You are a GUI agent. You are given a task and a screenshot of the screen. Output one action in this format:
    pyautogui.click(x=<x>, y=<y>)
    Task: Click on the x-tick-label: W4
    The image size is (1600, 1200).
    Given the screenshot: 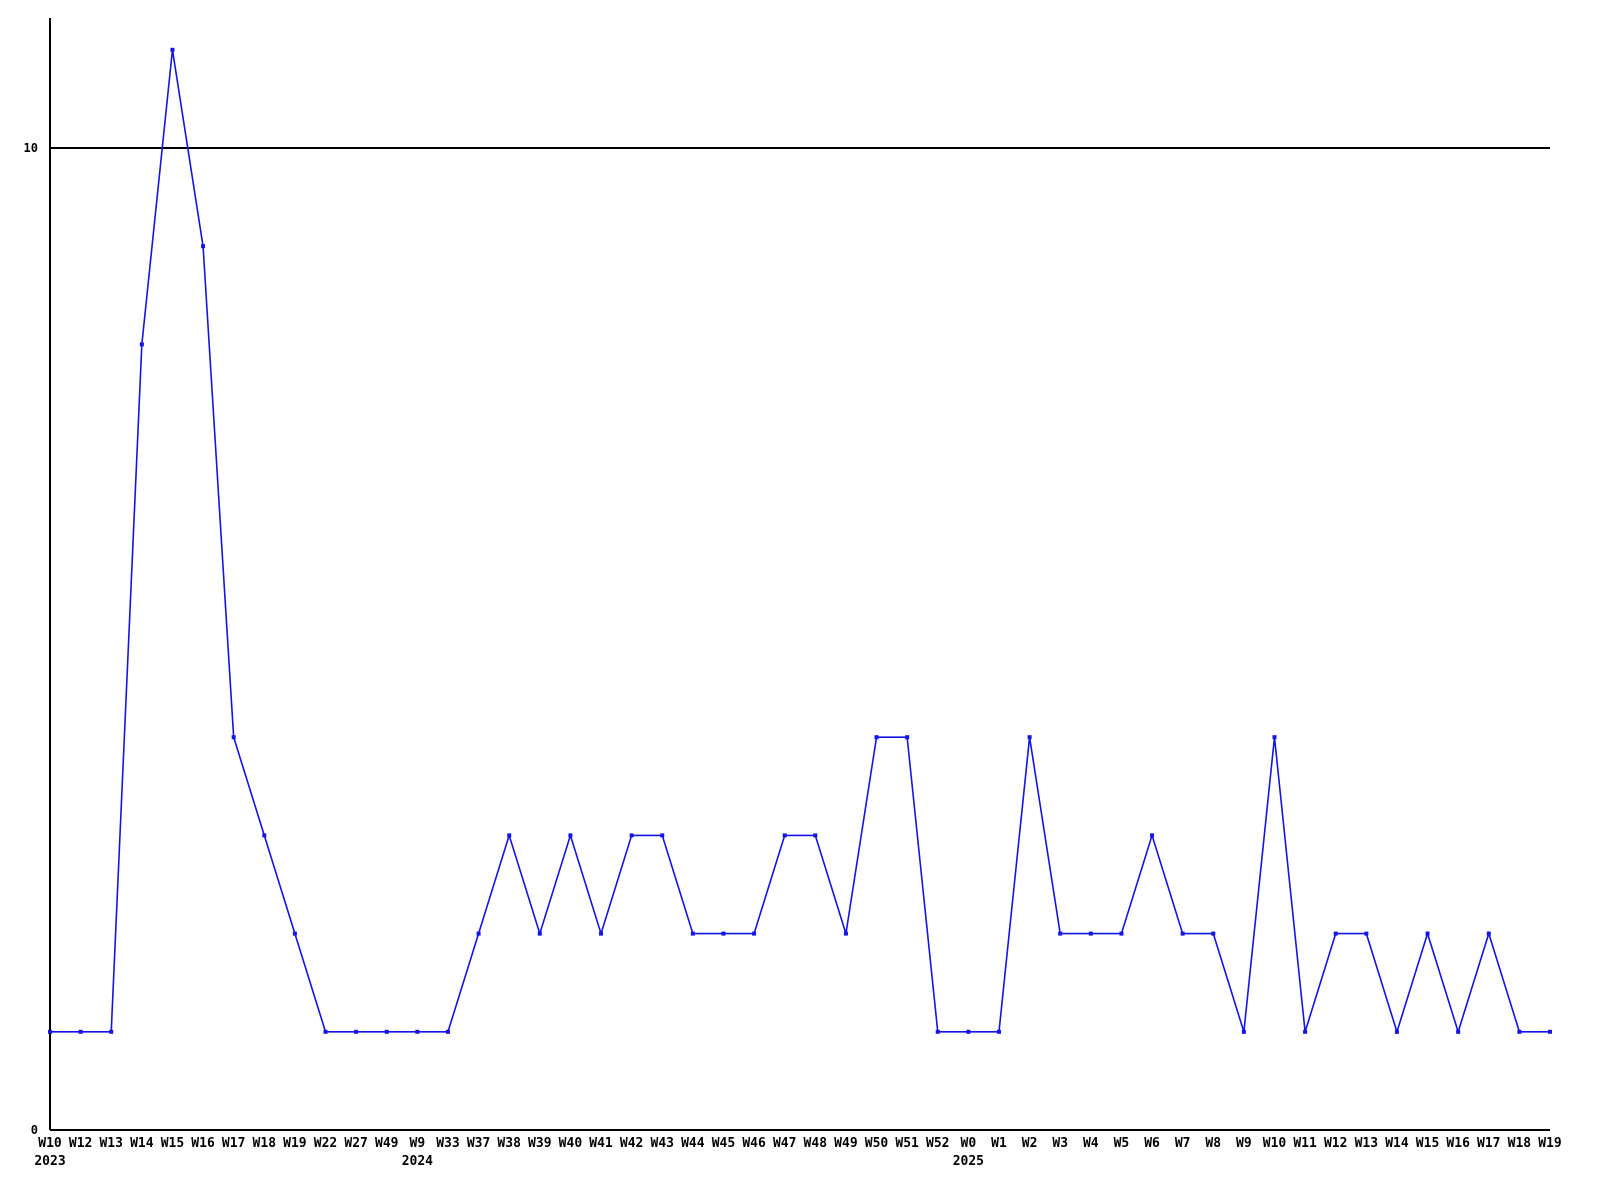 What is the action you would take?
    pyautogui.click(x=1090, y=1143)
    